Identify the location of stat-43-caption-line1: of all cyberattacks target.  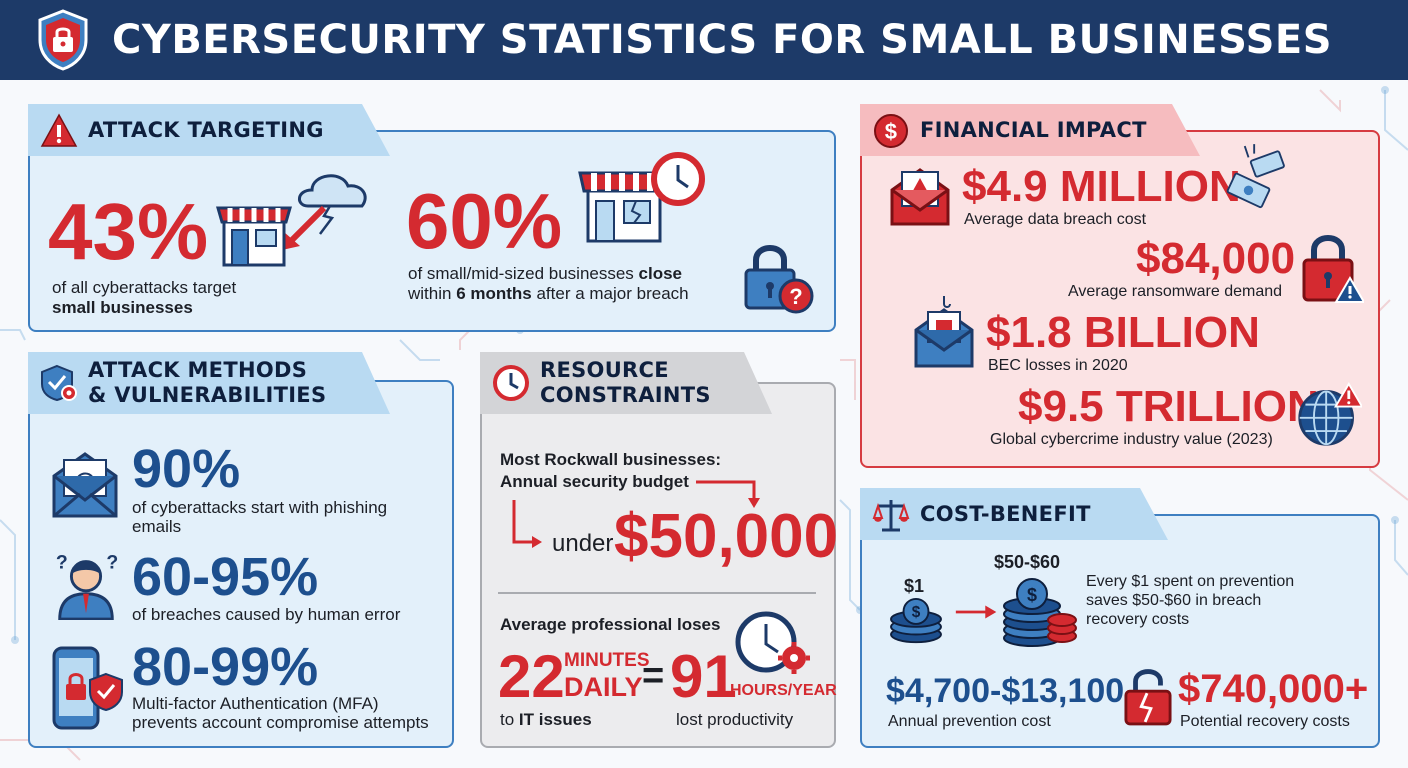
(144, 287).